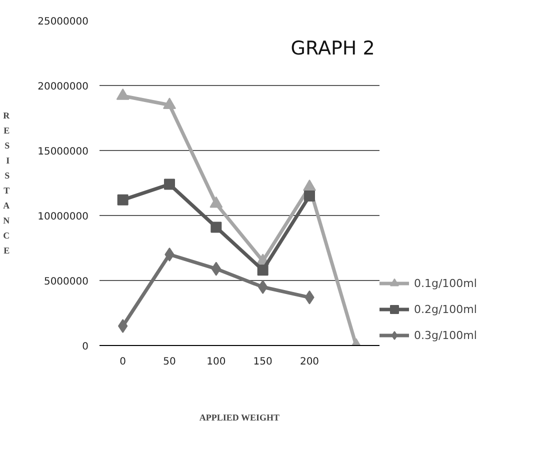 The image size is (555, 473). What do you see at coordinates (63, 22) in the screenshot?
I see `y-tick-label: 25000000` at bounding box center [63, 22].